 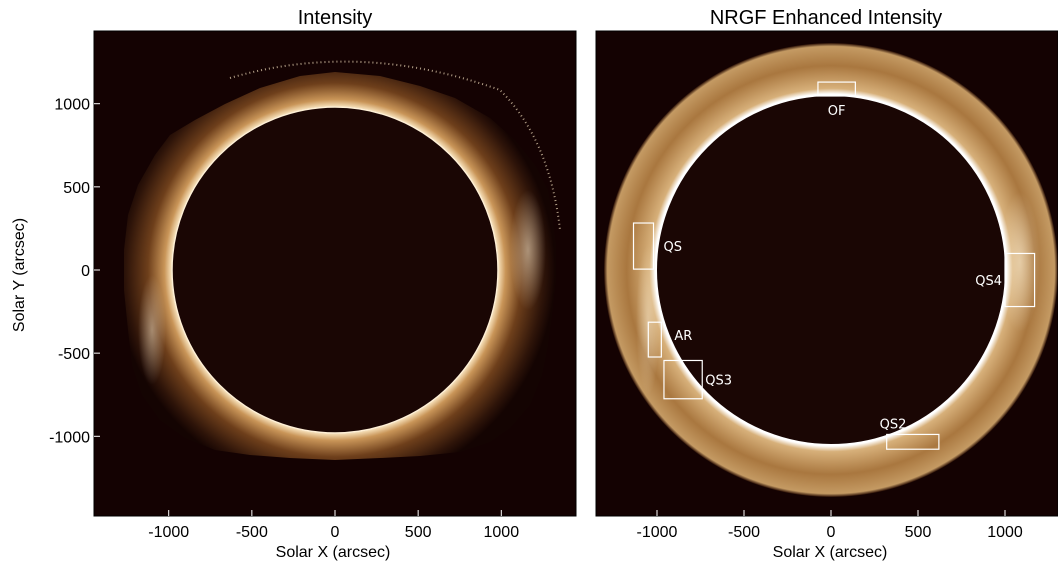 What do you see at coordinates (19, 275) in the screenshot?
I see `y-axis-label-left: Solar Y (arcsec)` at bounding box center [19, 275].